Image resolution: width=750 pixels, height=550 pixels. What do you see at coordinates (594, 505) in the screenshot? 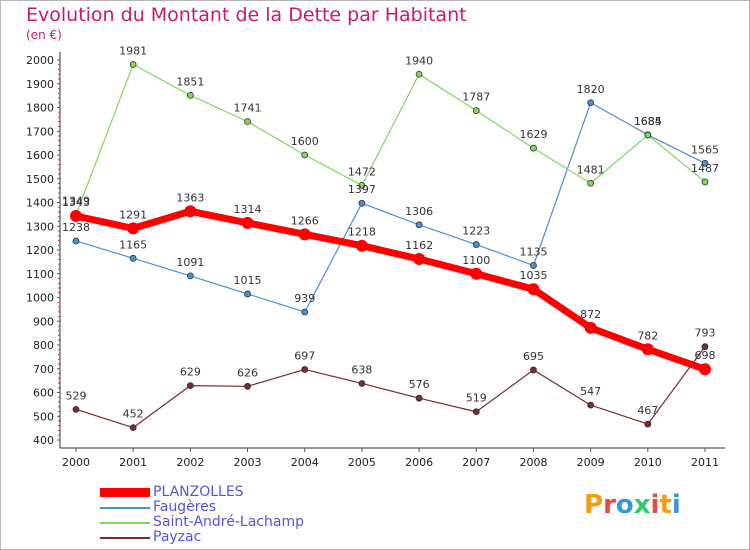
I see `logo-letter: P` at bounding box center [594, 505].